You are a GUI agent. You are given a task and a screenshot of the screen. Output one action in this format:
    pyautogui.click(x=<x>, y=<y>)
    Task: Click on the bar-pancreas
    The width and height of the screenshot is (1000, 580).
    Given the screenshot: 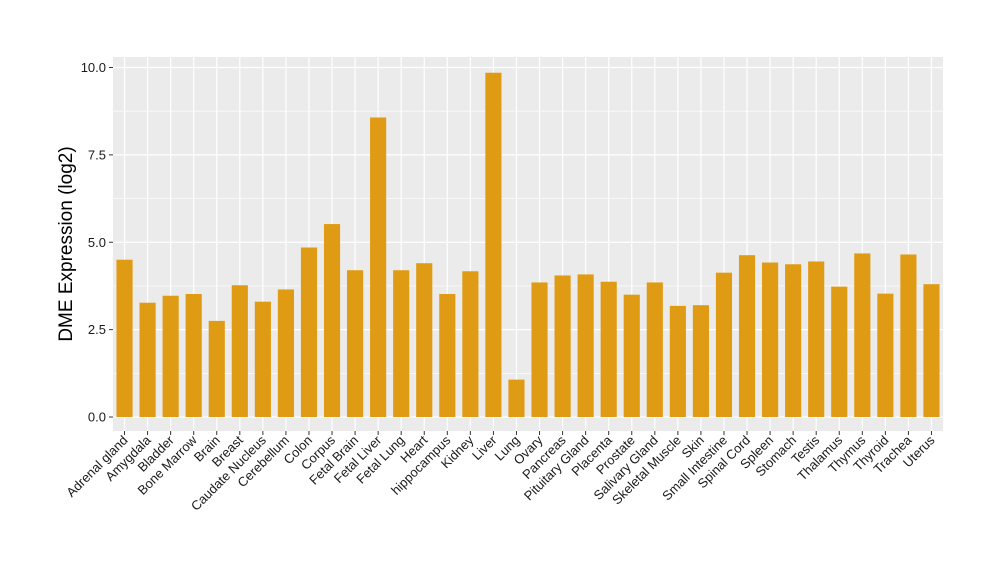 What is the action you would take?
    pyautogui.click(x=562, y=346)
    